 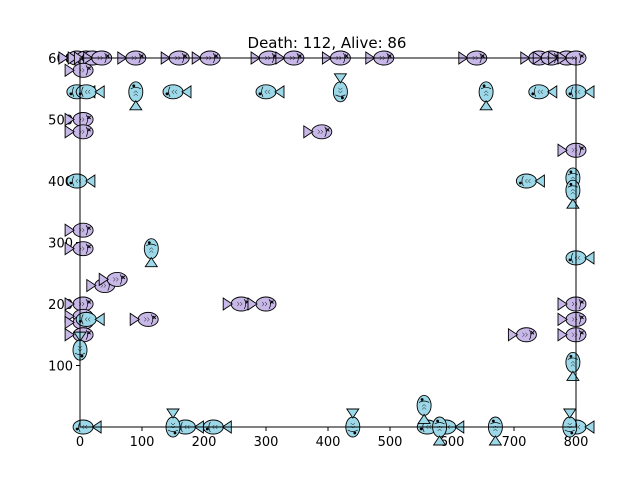 I want to click on y-tick-label: 100, so click(x=60, y=367).